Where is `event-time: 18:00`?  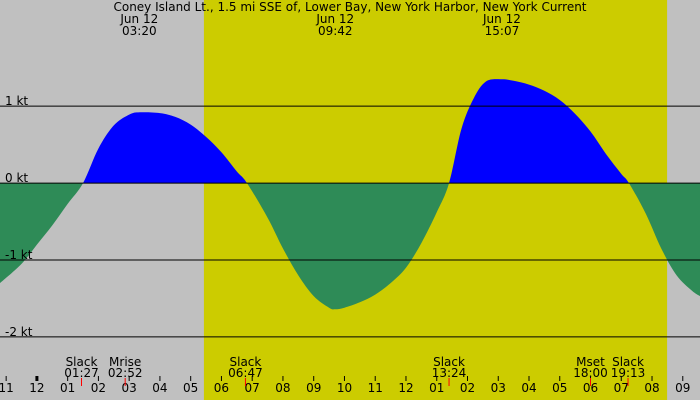 event-time: 18:00 is located at coordinates (590, 373).